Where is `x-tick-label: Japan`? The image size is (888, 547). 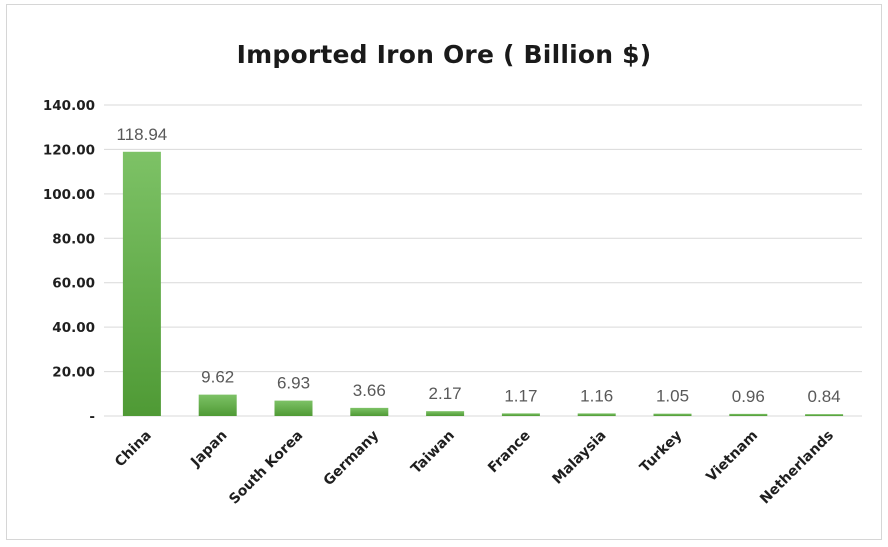
x-tick-label: Japan is located at coordinates (208, 449).